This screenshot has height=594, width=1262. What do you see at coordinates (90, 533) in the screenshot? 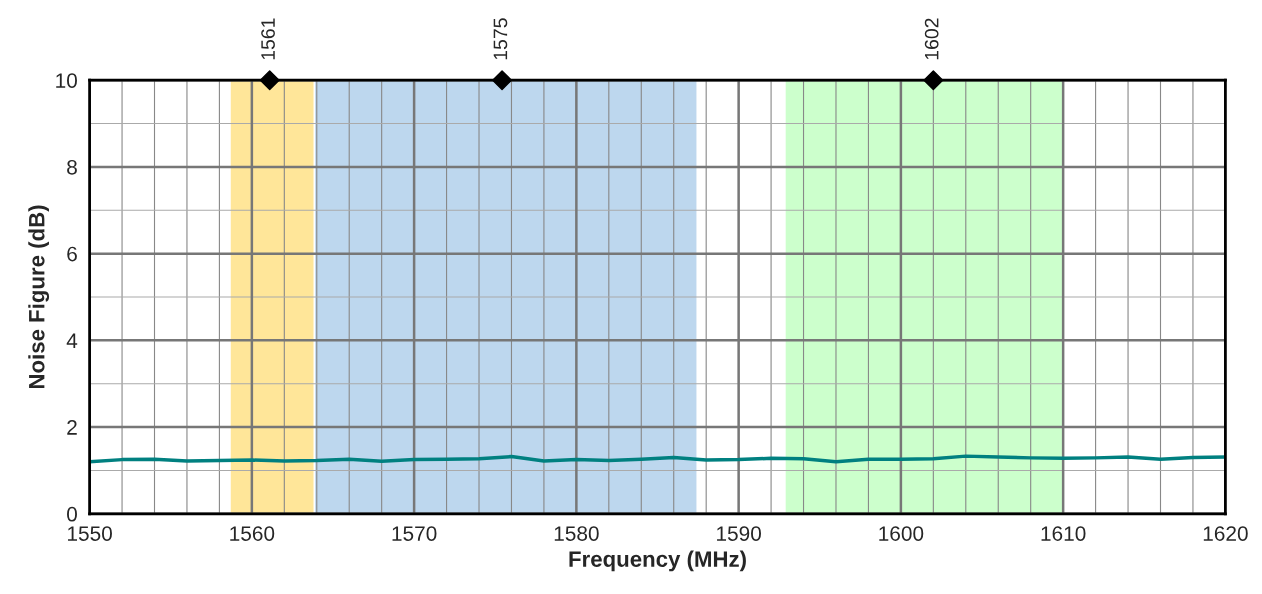
I see `x-tick-label: 1550` at bounding box center [90, 533].